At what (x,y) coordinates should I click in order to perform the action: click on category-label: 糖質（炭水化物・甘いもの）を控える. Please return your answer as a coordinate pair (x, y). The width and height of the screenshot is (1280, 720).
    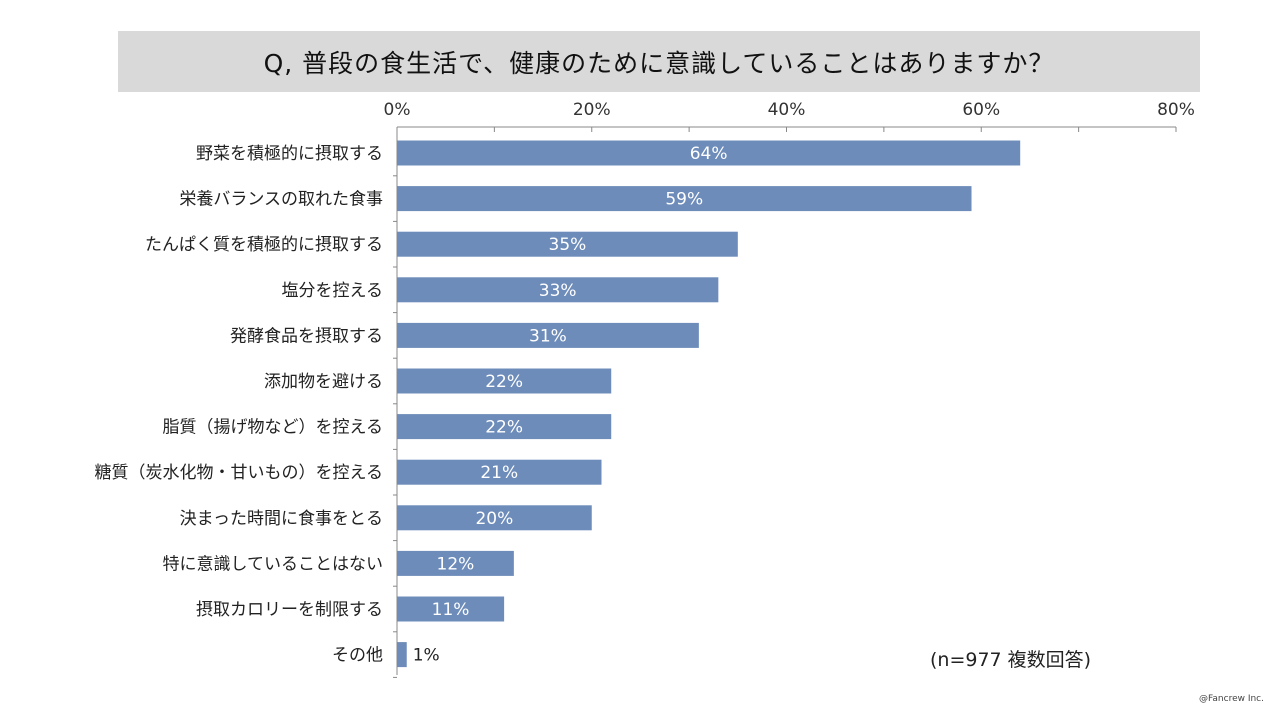
    Looking at the image, I should click on (239, 473).